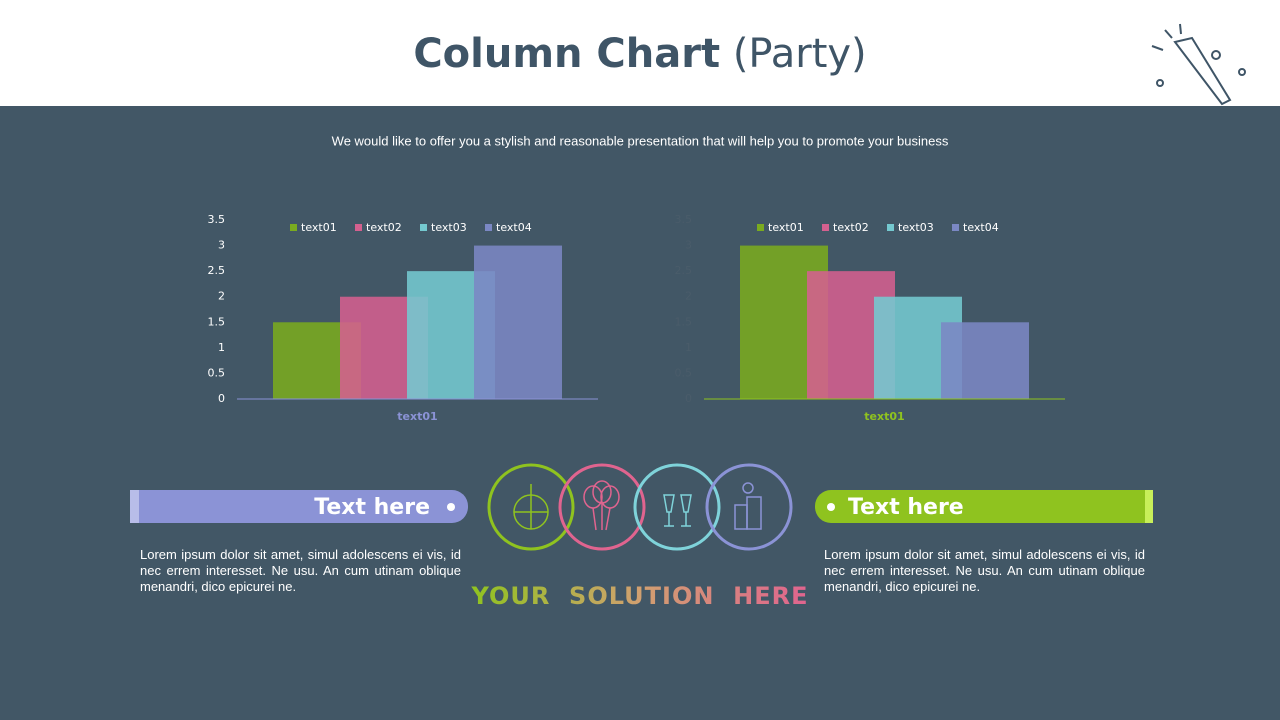 This screenshot has width=1280, height=720. I want to click on title: Column Chart (Party), so click(639, 54).